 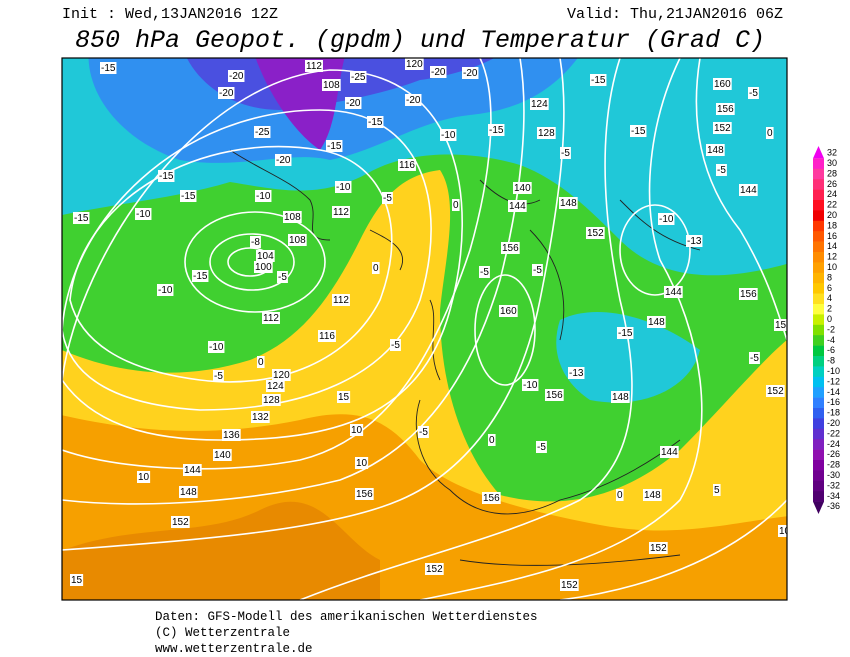 What do you see at coordinates (832, 236) in the screenshot?
I see `colorbar-label: 16` at bounding box center [832, 236].